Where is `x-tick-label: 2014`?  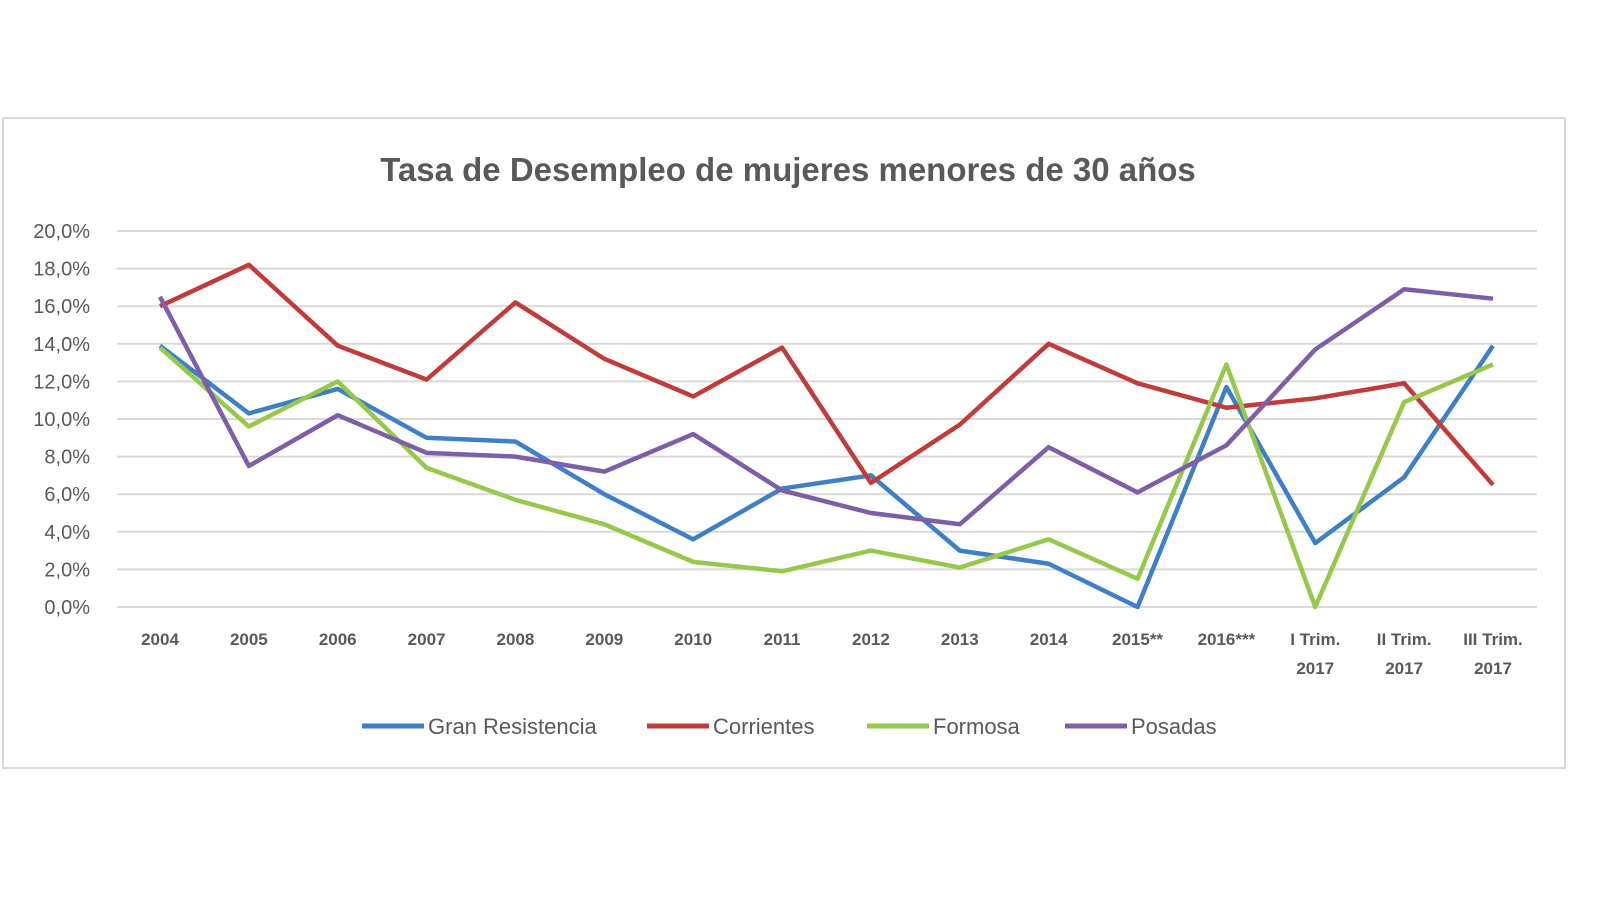
x-tick-label: 2014 is located at coordinates (1049, 639).